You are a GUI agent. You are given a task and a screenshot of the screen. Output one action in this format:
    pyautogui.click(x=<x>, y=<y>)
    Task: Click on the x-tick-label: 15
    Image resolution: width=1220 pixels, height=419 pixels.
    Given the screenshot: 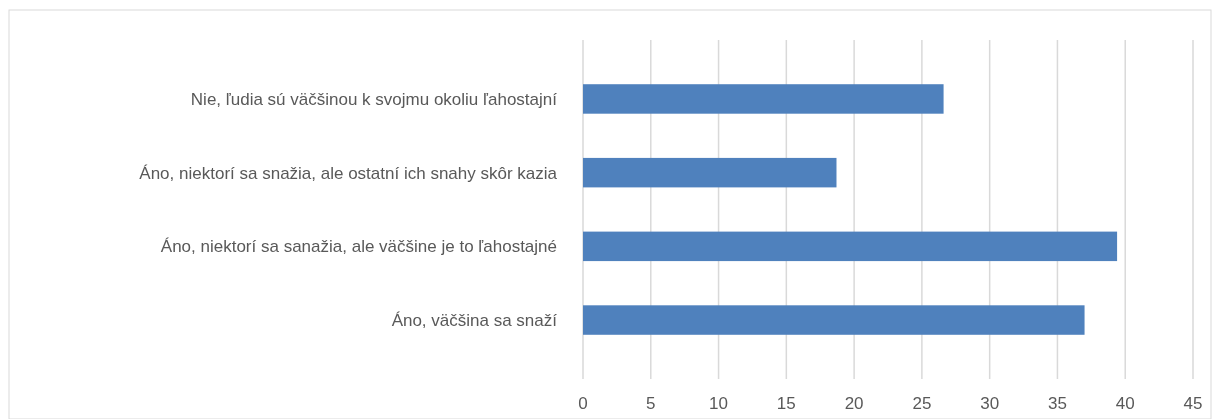 What is the action you would take?
    pyautogui.click(x=786, y=403)
    